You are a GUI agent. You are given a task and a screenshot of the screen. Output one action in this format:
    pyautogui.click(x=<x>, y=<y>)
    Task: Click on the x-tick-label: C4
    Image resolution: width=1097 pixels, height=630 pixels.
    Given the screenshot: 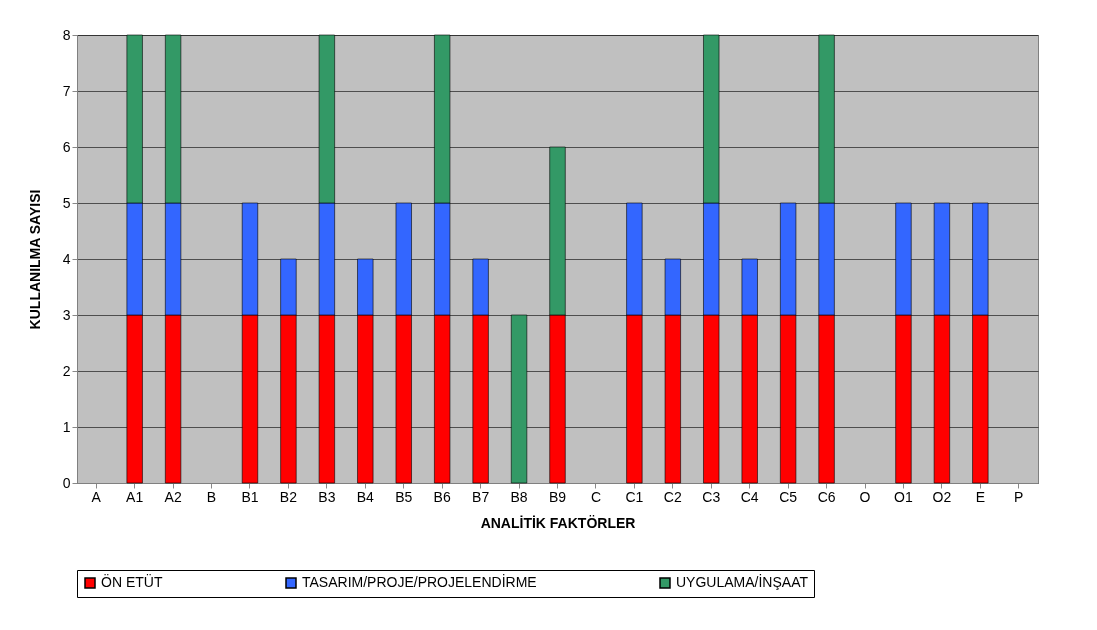 What is the action you would take?
    pyautogui.click(x=749, y=496)
    